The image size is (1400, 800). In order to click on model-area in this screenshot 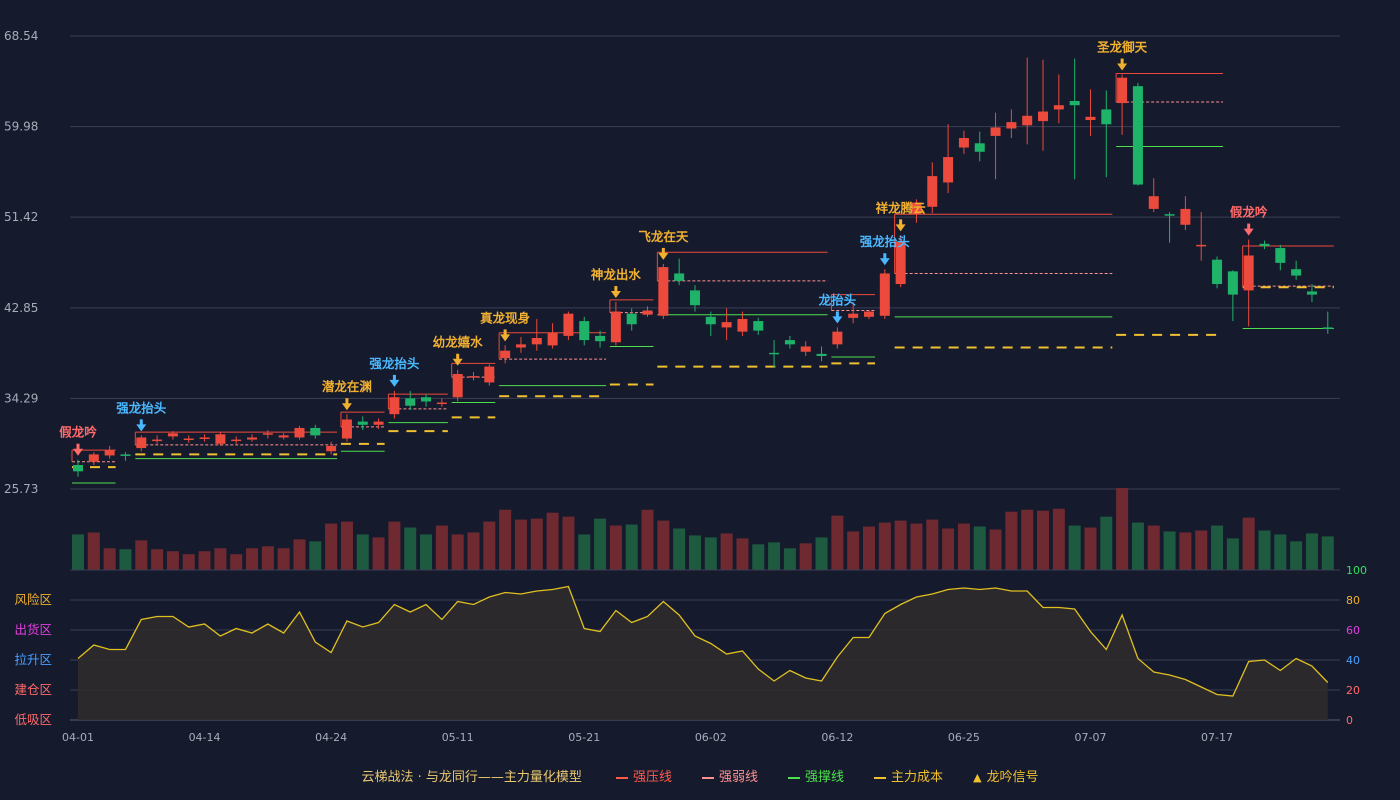, I will do `click(703, 653)`.